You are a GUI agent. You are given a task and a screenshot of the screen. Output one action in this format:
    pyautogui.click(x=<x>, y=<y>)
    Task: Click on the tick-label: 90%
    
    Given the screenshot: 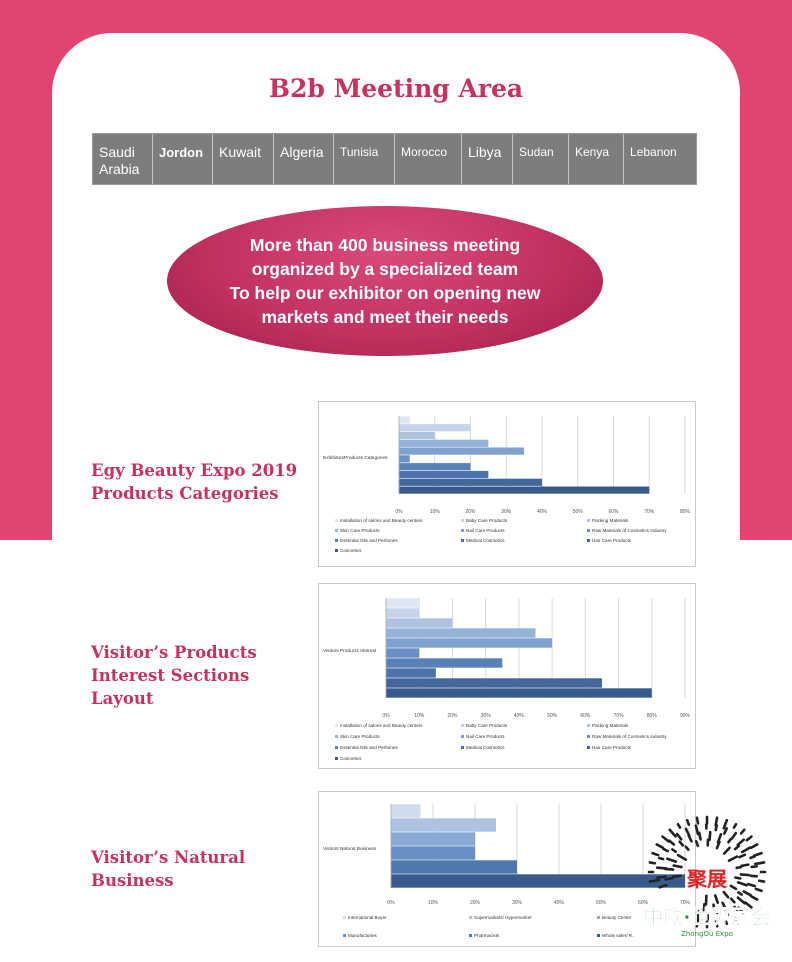 What is the action you would take?
    pyautogui.click(x=685, y=716)
    